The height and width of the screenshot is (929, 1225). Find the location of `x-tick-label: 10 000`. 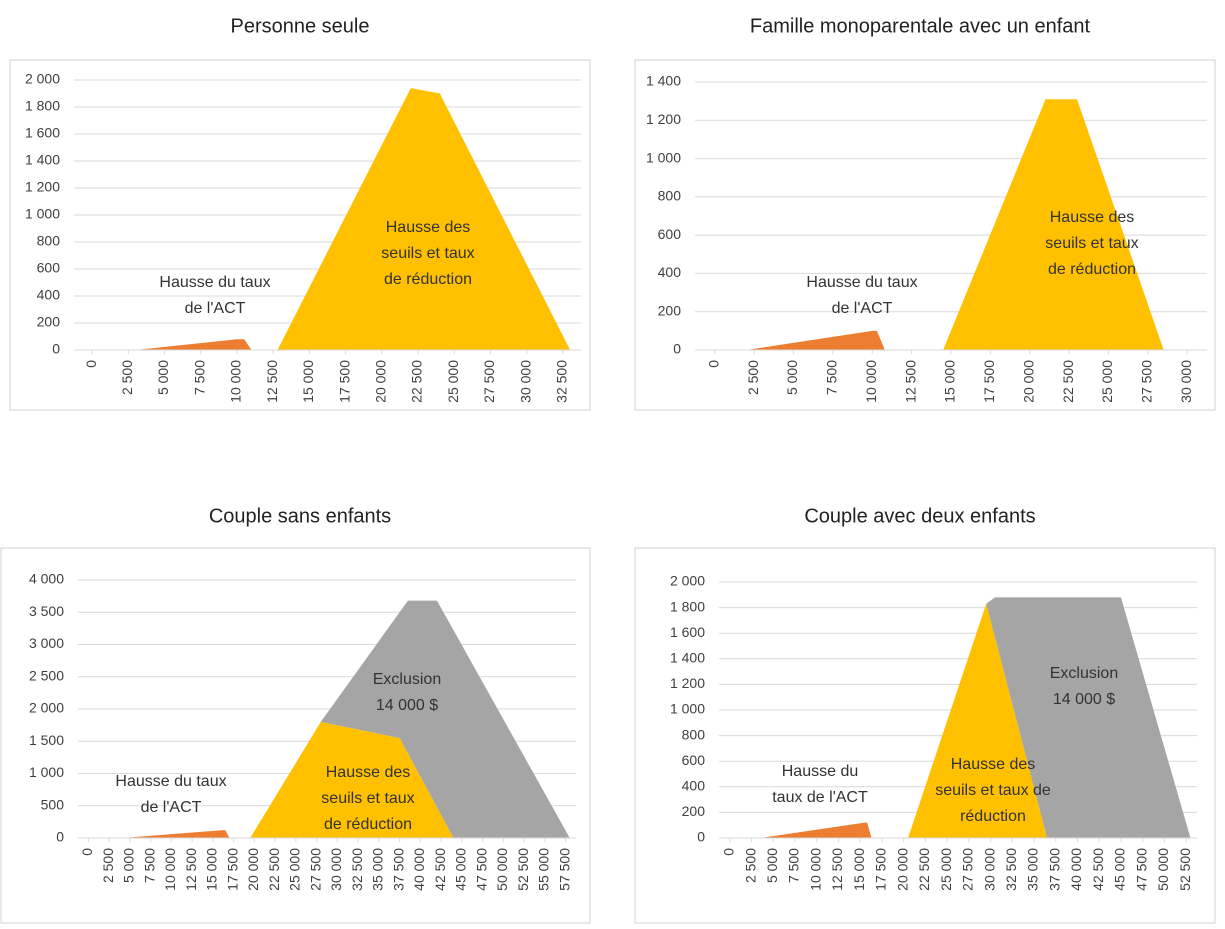

x-tick-label: 10 000 is located at coordinates (815, 869).